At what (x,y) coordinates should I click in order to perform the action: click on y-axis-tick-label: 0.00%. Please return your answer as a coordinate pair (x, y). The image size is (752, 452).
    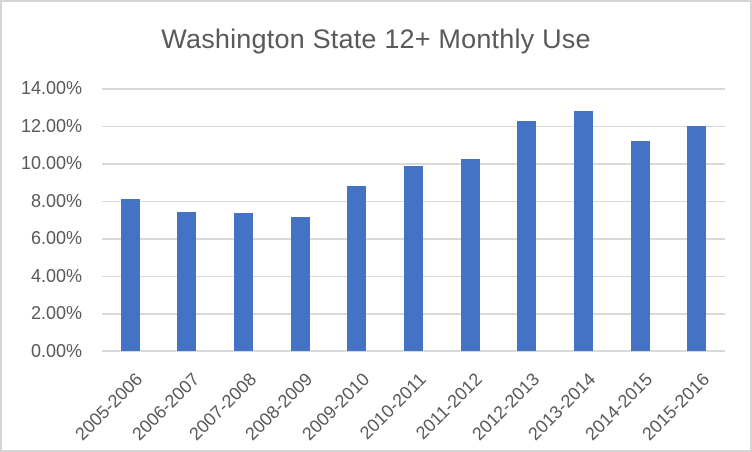
    Looking at the image, I should click on (56, 351).